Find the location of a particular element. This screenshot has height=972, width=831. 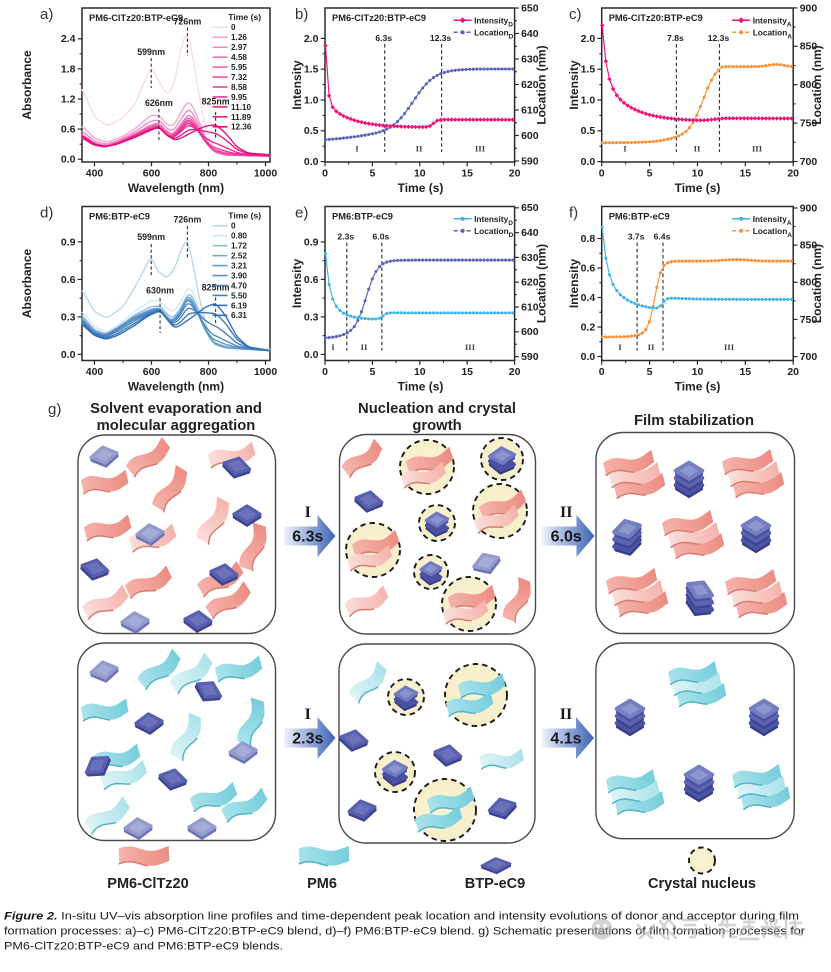

svg-text: 6.31 is located at coordinates (239, 315).